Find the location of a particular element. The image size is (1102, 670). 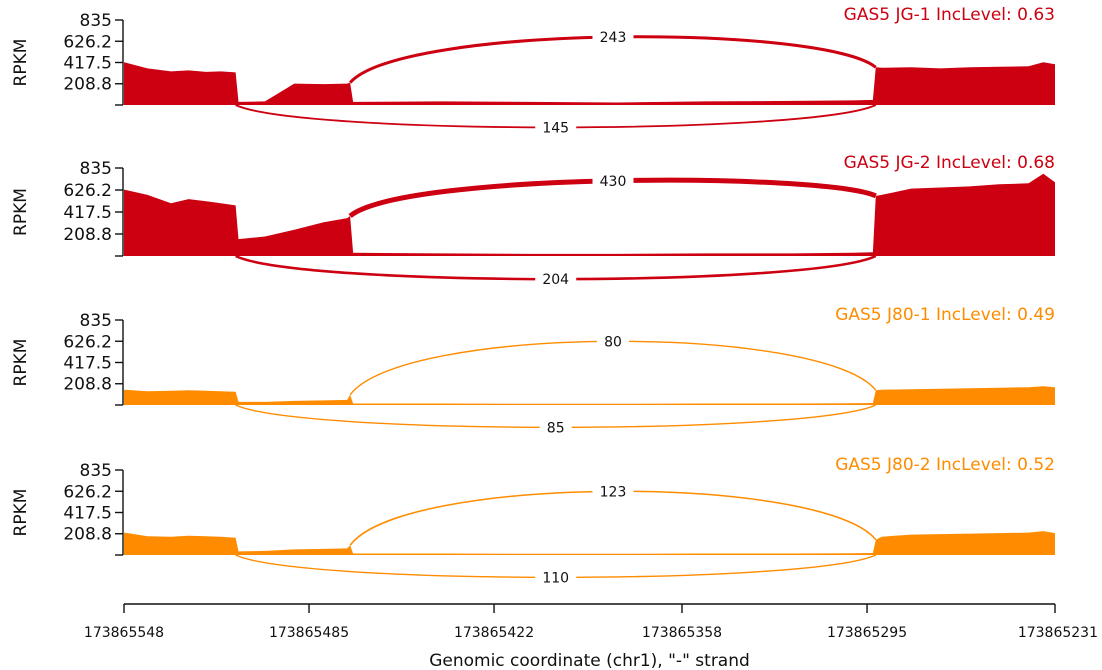

x-tick-label: 173865231 is located at coordinates (1058, 633).